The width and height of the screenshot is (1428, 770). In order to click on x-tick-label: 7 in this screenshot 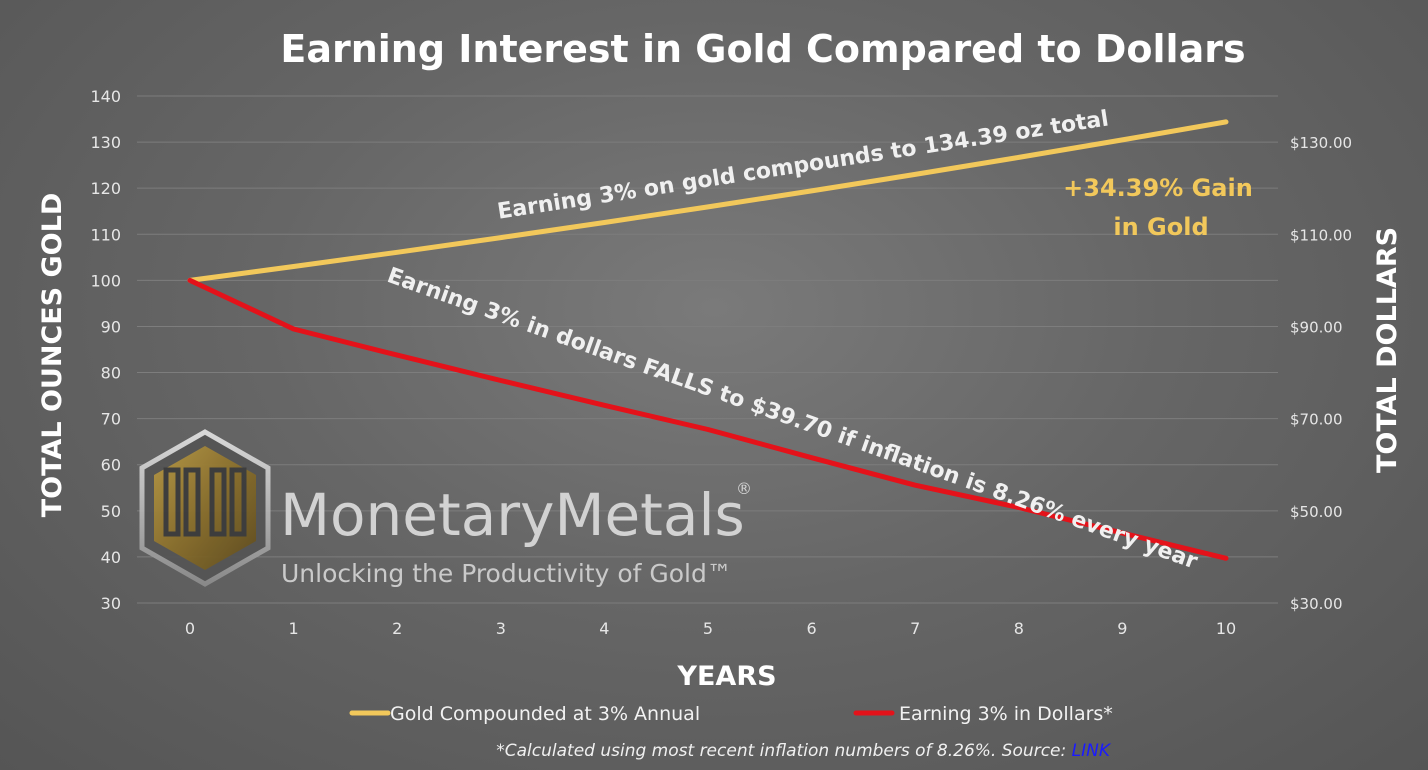, I will do `click(915, 628)`.